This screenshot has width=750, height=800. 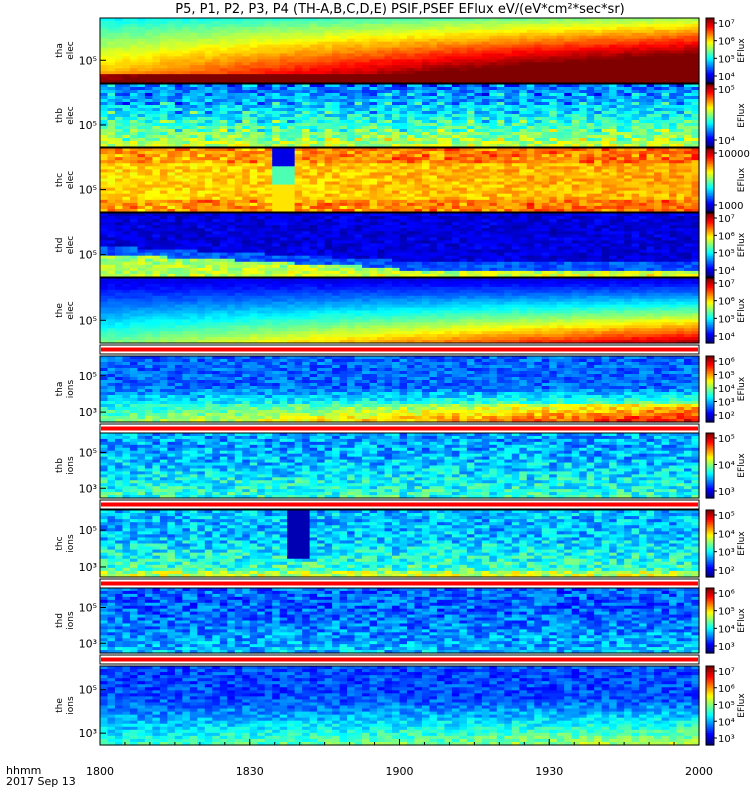 What do you see at coordinates (60, 115) in the screenshot?
I see `panel-probe-label: thb` at bounding box center [60, 115].